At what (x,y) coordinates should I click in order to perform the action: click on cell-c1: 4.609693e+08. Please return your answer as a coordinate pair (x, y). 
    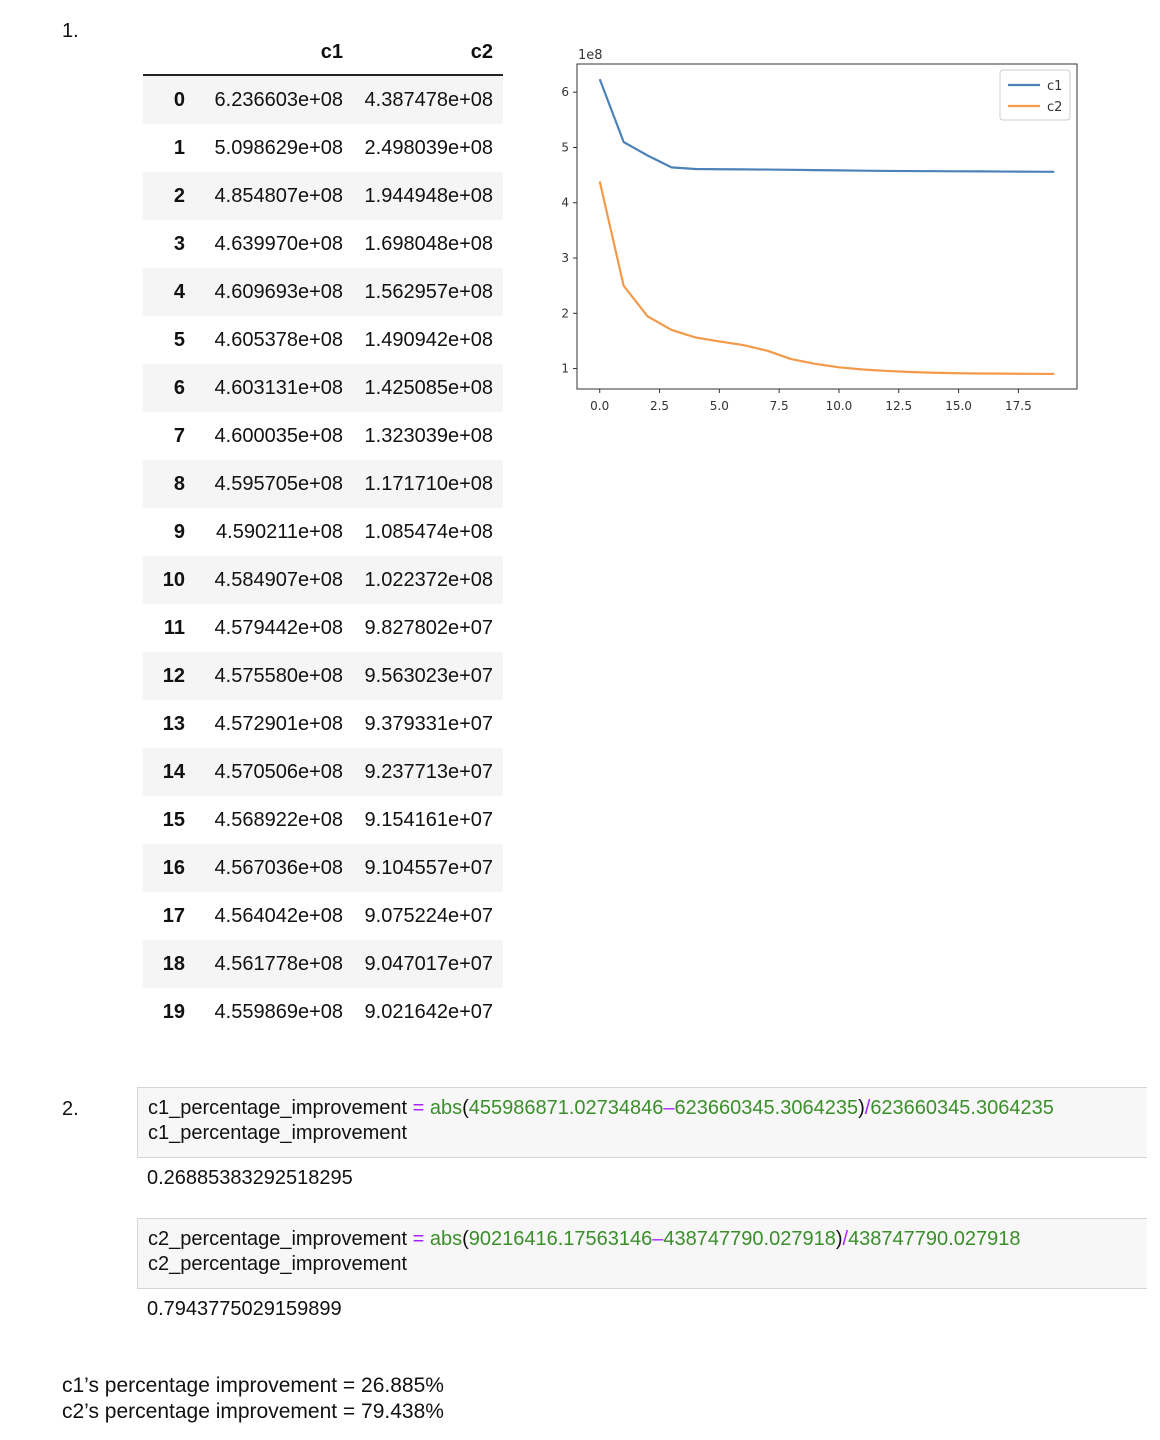
    Looking at the image, I should click on (278, 291).